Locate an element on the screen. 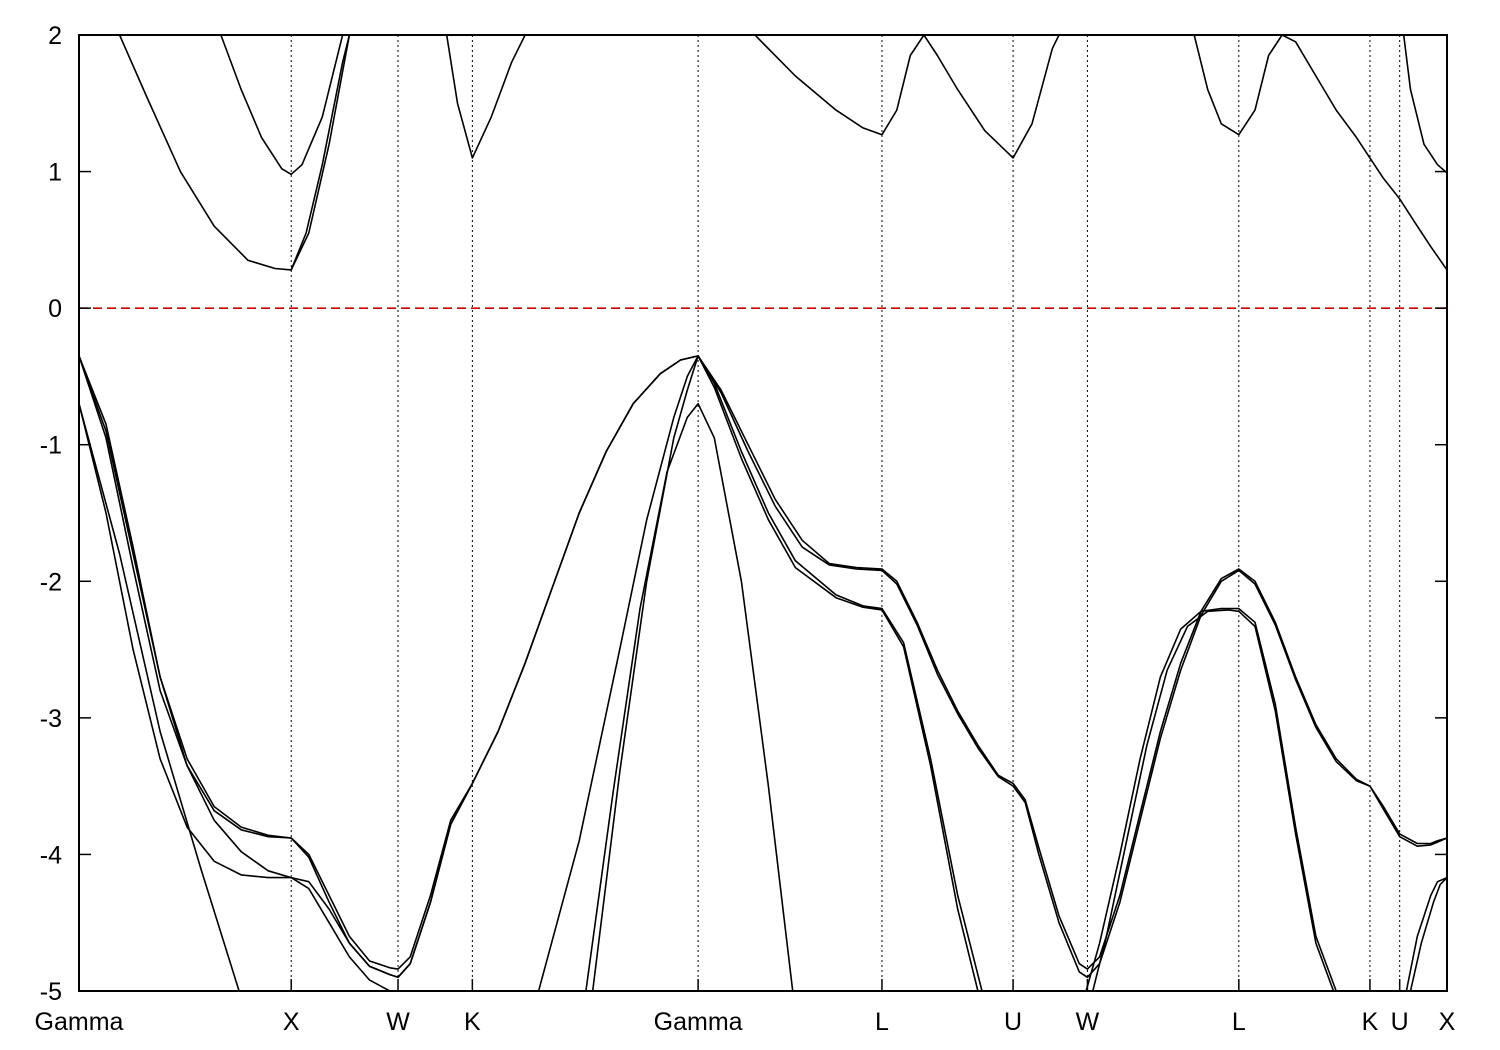 This screenshot has width=1500, height=1050. y-tick-label: -3 is located at coordinates (51, 719).